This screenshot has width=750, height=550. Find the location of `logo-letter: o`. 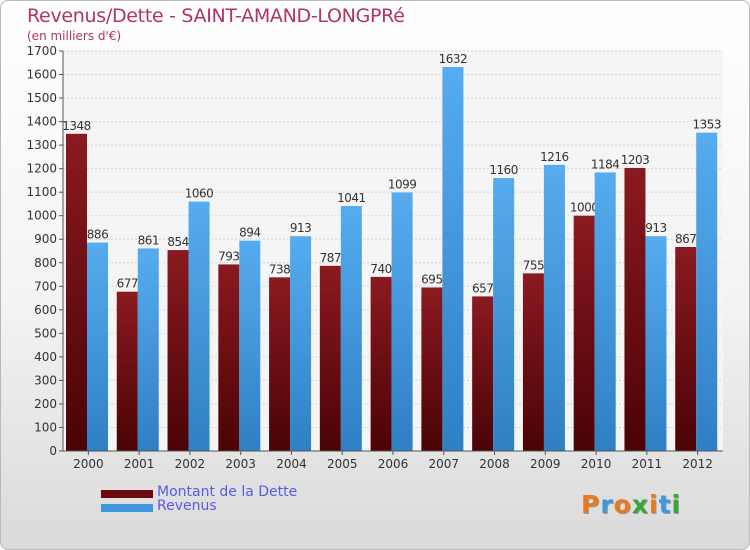

logo-letter: o is located at coordinates (622, 504).